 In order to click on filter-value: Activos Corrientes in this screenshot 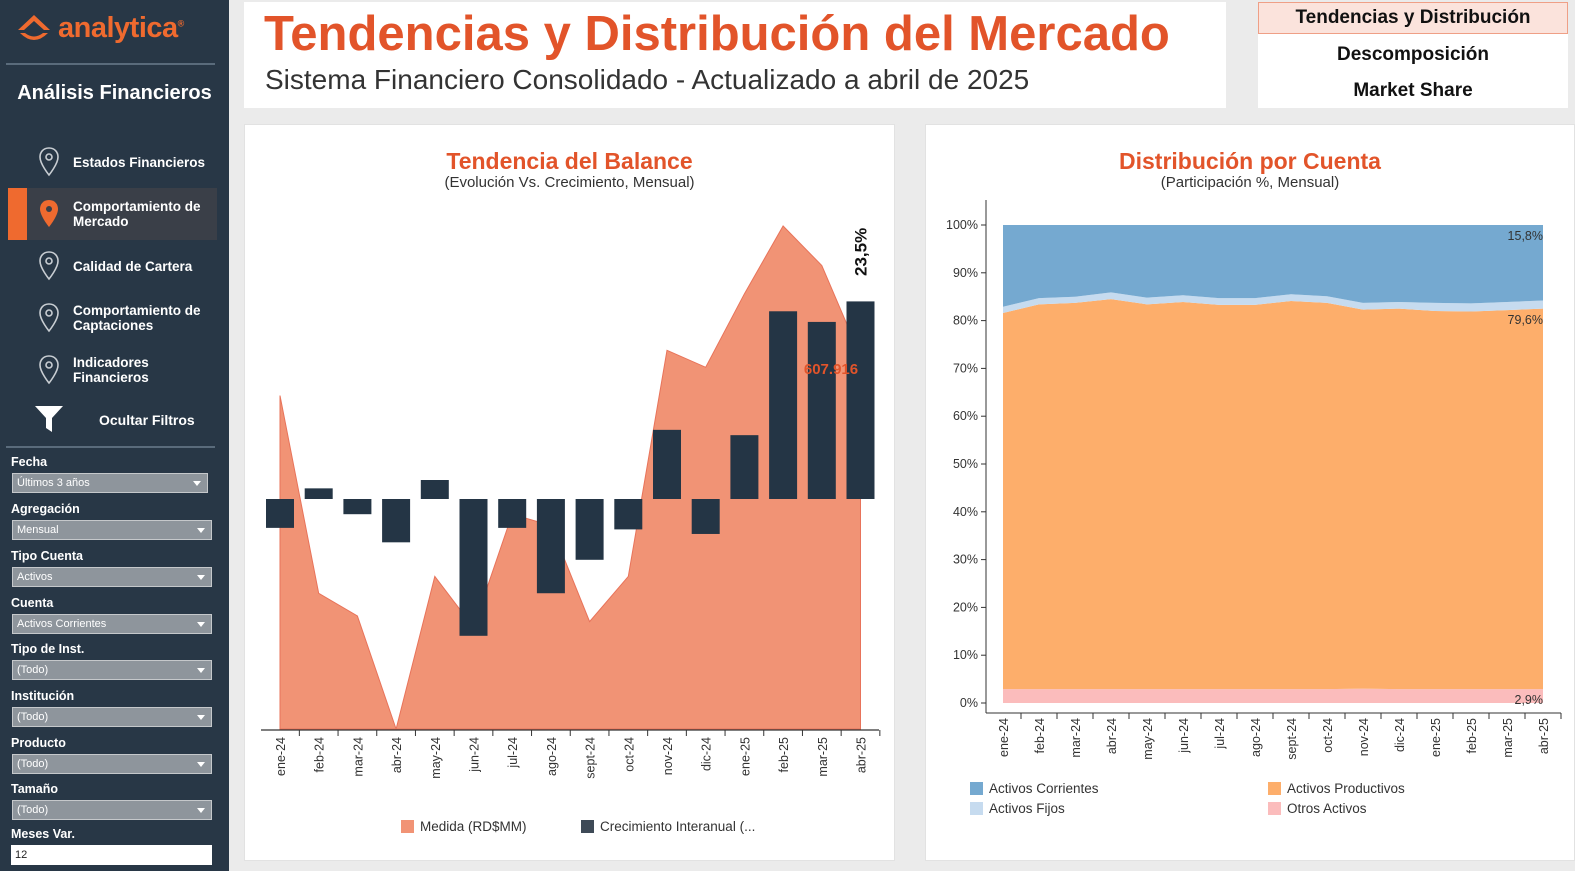, I will do `click(62, 624)`.